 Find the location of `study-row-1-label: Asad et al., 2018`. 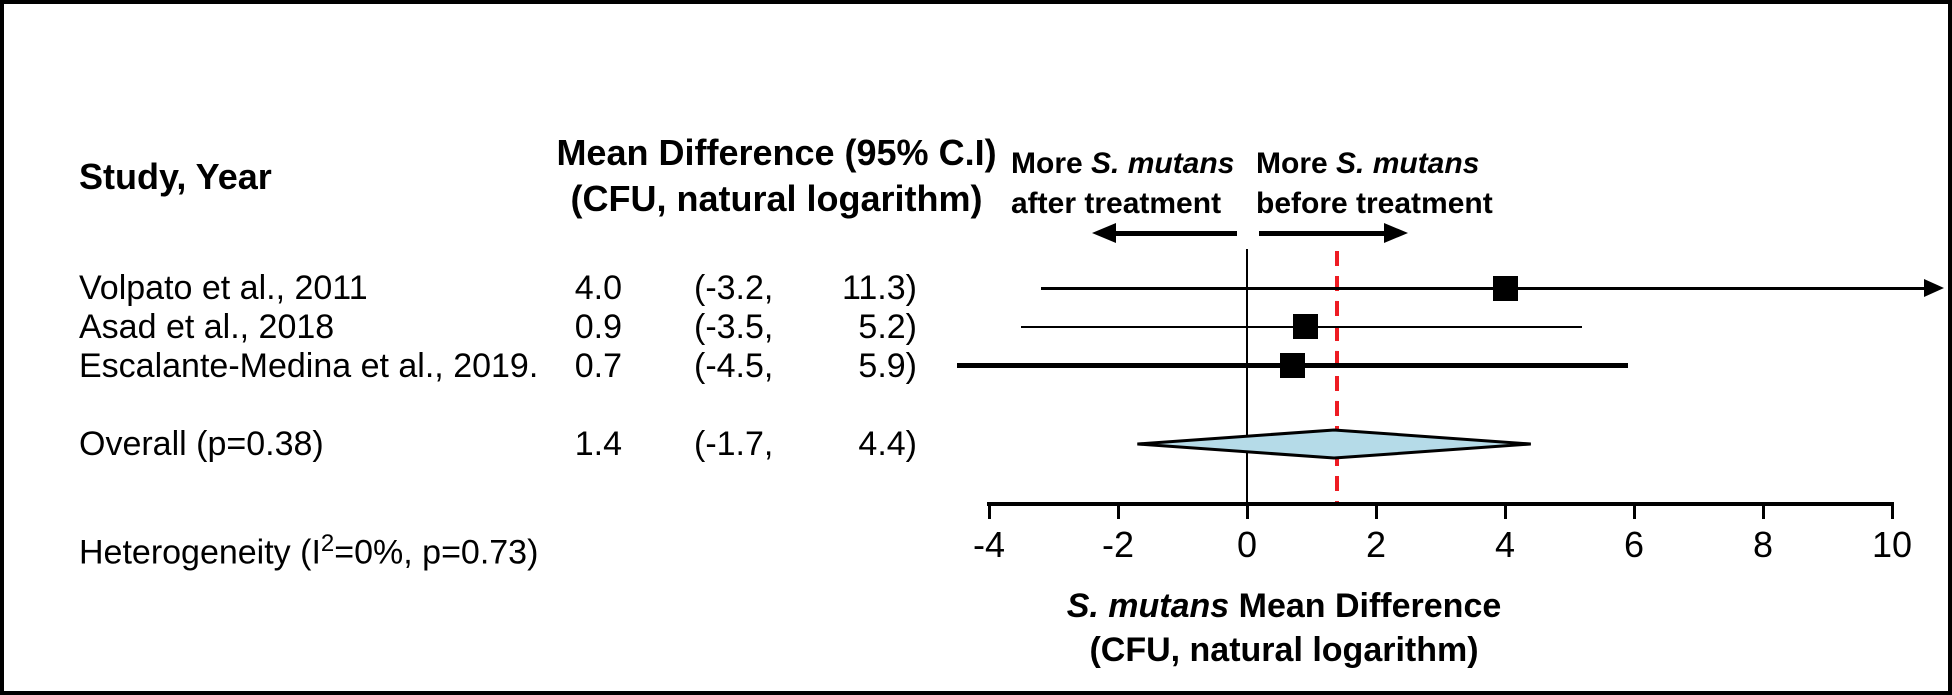

study-row-1-label: Asad et al., 2018 is located at coordinates (207, 326).